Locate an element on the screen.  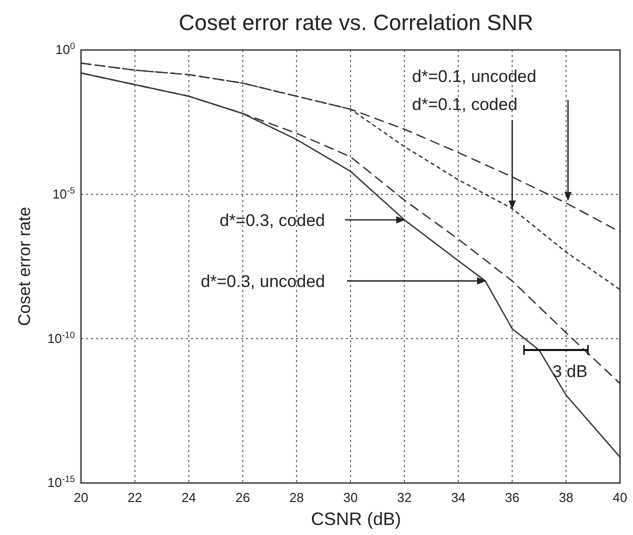
x-tick-label: 38 is located at coordinates (566, 498).